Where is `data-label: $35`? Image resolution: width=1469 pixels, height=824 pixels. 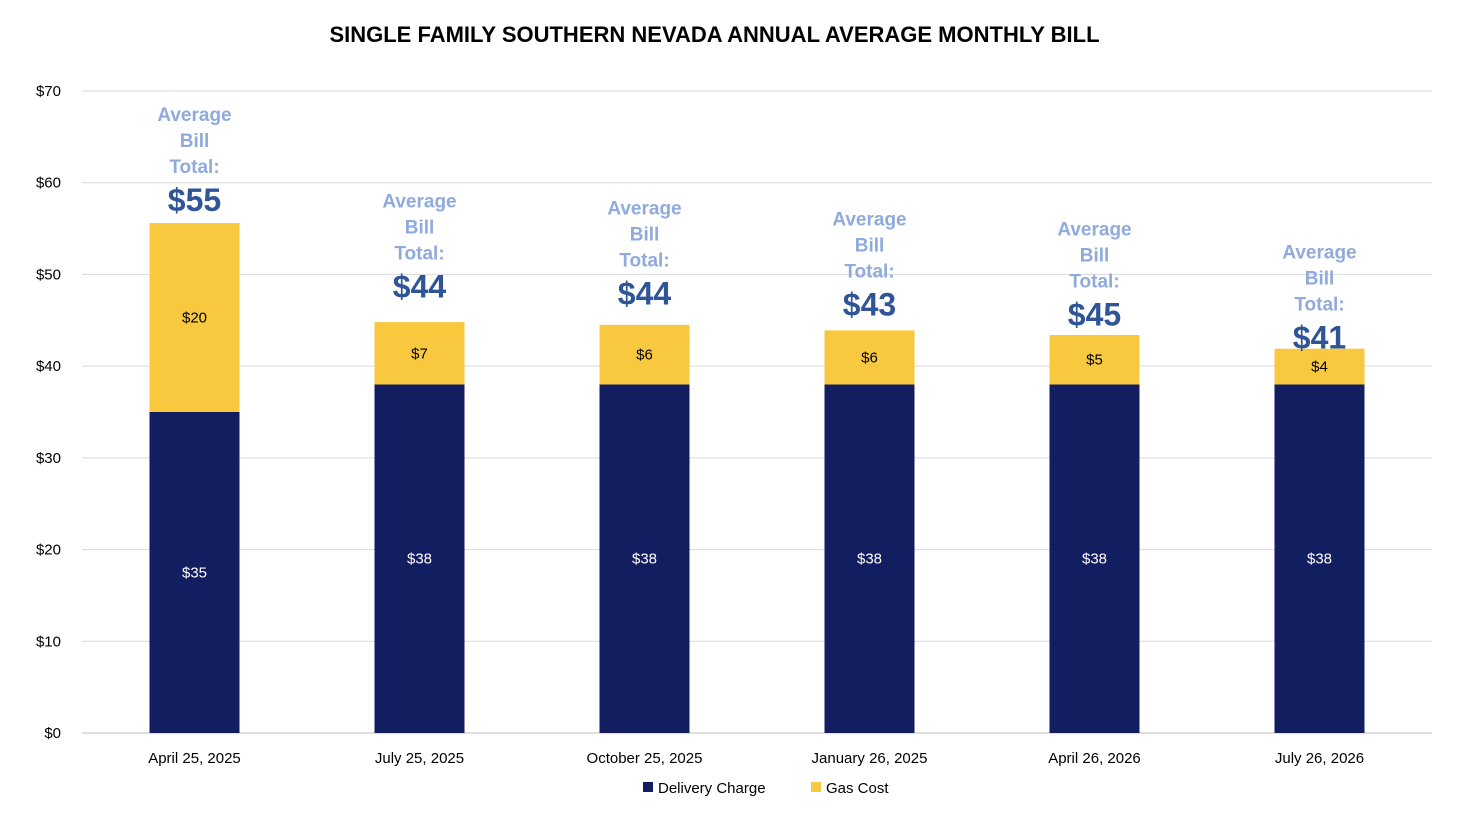
data-label: $35 is located at coordinates (194, 573).